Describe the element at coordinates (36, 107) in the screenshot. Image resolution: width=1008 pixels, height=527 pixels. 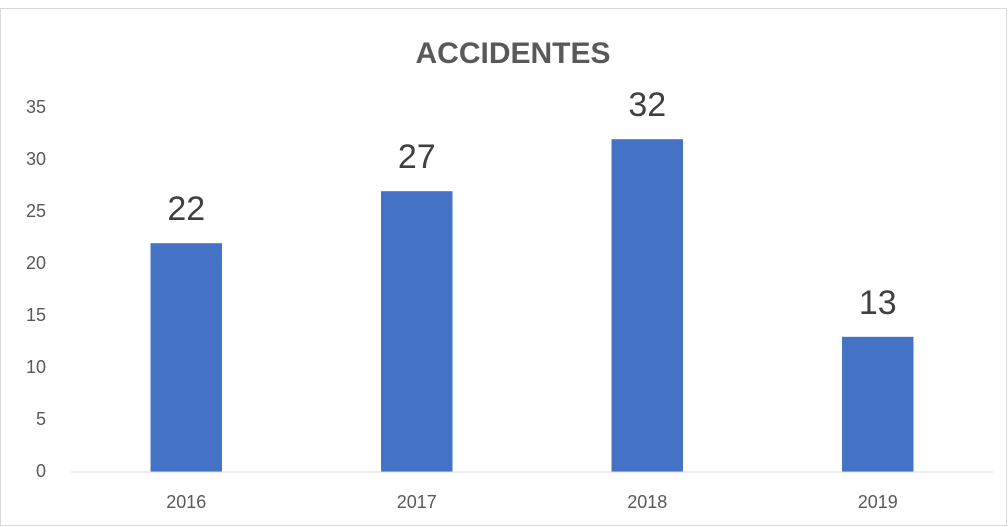
I see `y-tick-label: 35` at that location.